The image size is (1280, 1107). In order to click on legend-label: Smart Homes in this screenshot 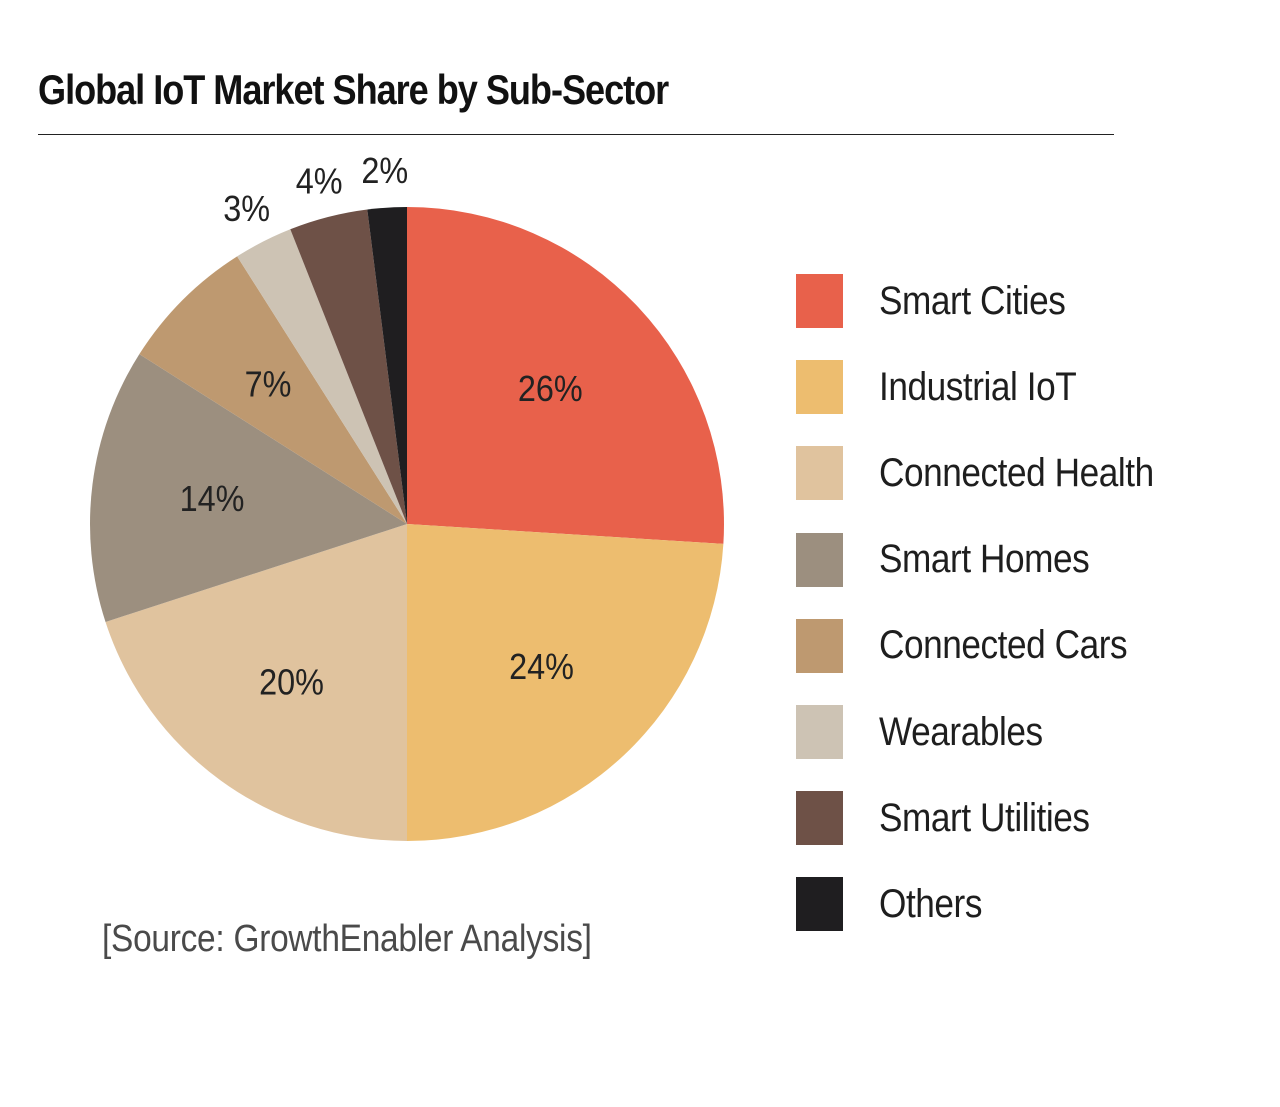, I will do `click(984, 559)`.